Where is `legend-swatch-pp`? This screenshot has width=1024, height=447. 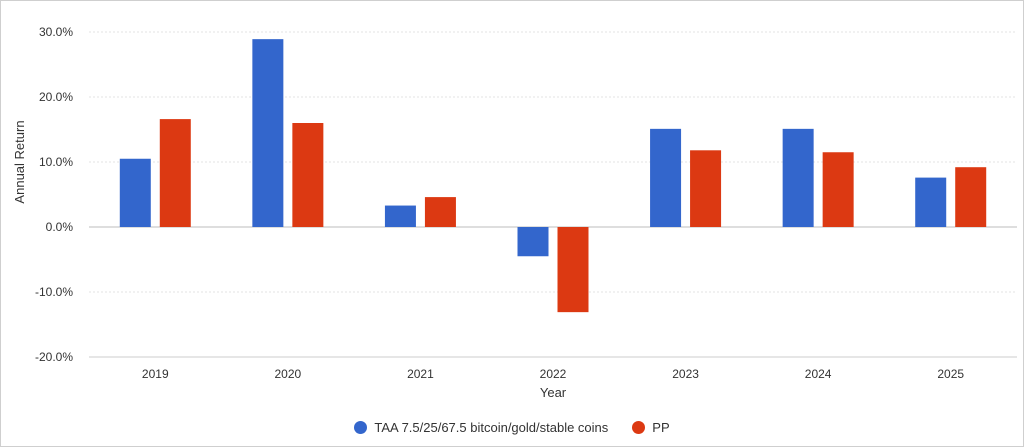 legend-swatch-pp is located at coordinates (639, 427).